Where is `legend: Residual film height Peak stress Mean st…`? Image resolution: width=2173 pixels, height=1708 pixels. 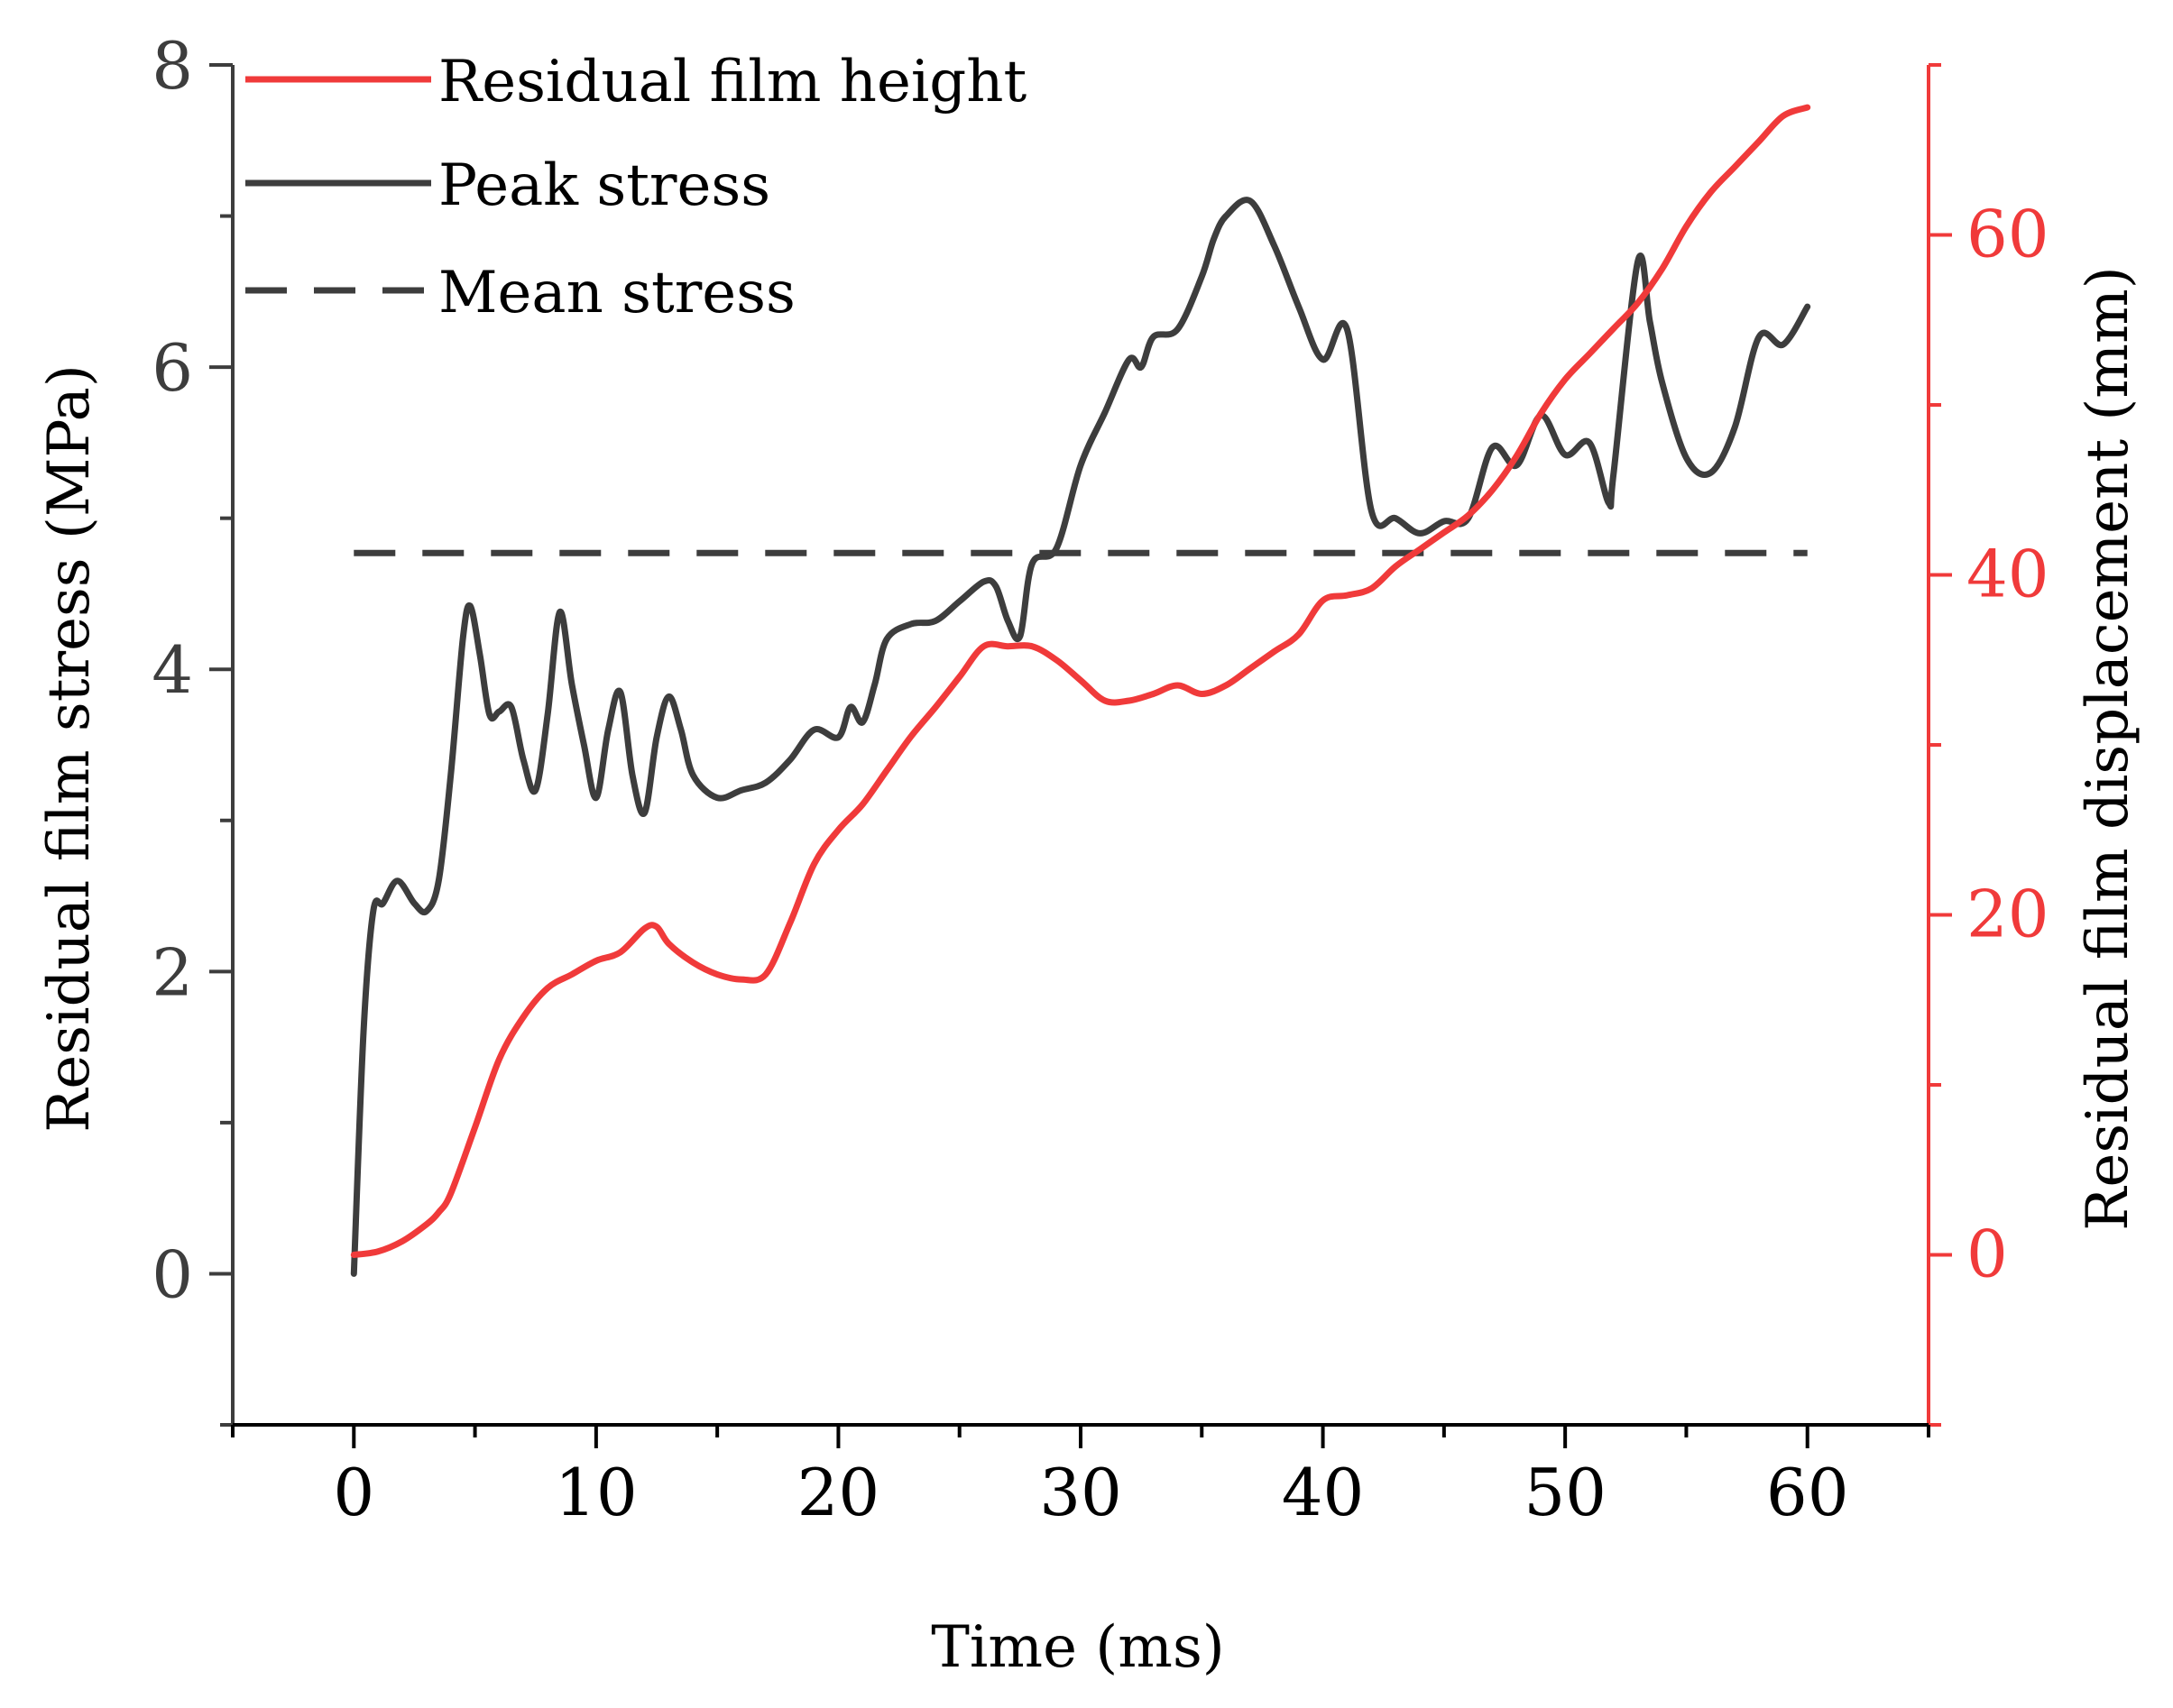
legend: Residual film height Peak stress Mean st… is located at coordinates (636, 187).